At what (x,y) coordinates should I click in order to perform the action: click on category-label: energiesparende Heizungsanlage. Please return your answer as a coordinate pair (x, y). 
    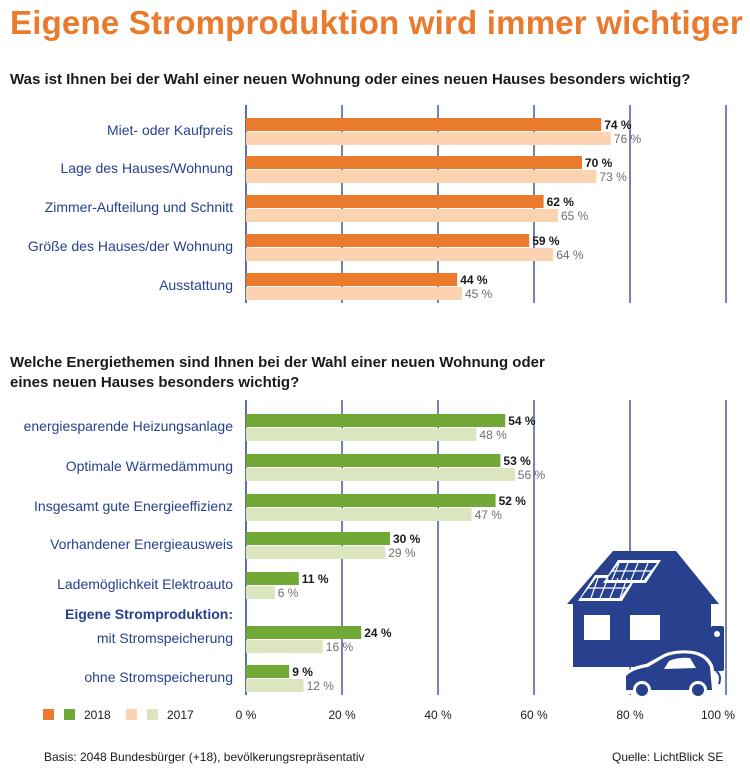
    Looking at the image, I should click on (129, 426).